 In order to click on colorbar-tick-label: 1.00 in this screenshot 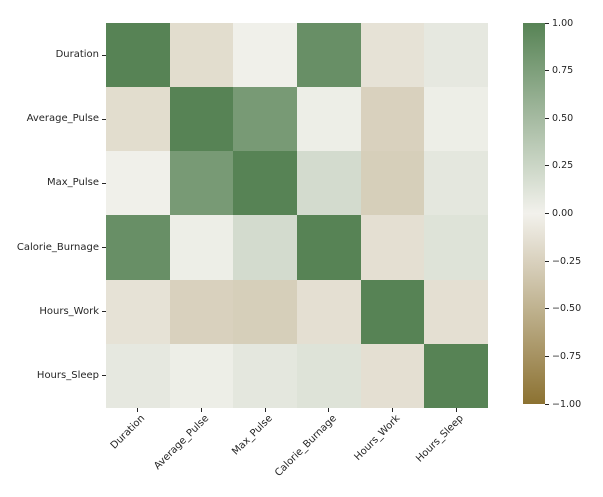, I will do `click(563, 23)`.